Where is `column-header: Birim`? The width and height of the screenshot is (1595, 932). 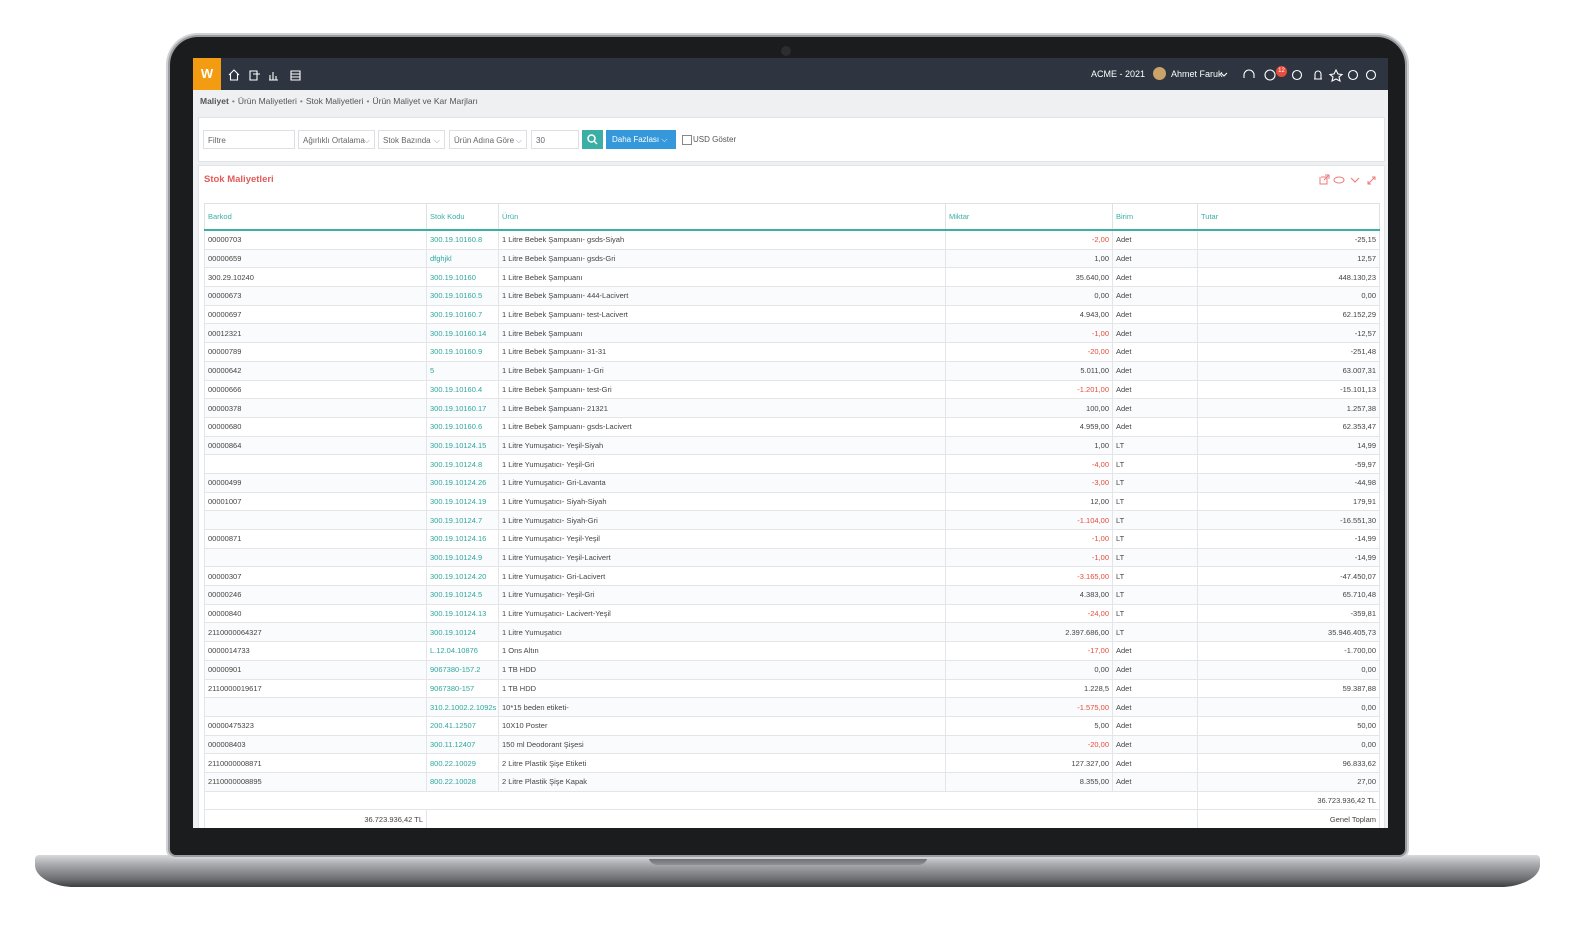
column-header: Birim is located at coordinates (1155, 217).